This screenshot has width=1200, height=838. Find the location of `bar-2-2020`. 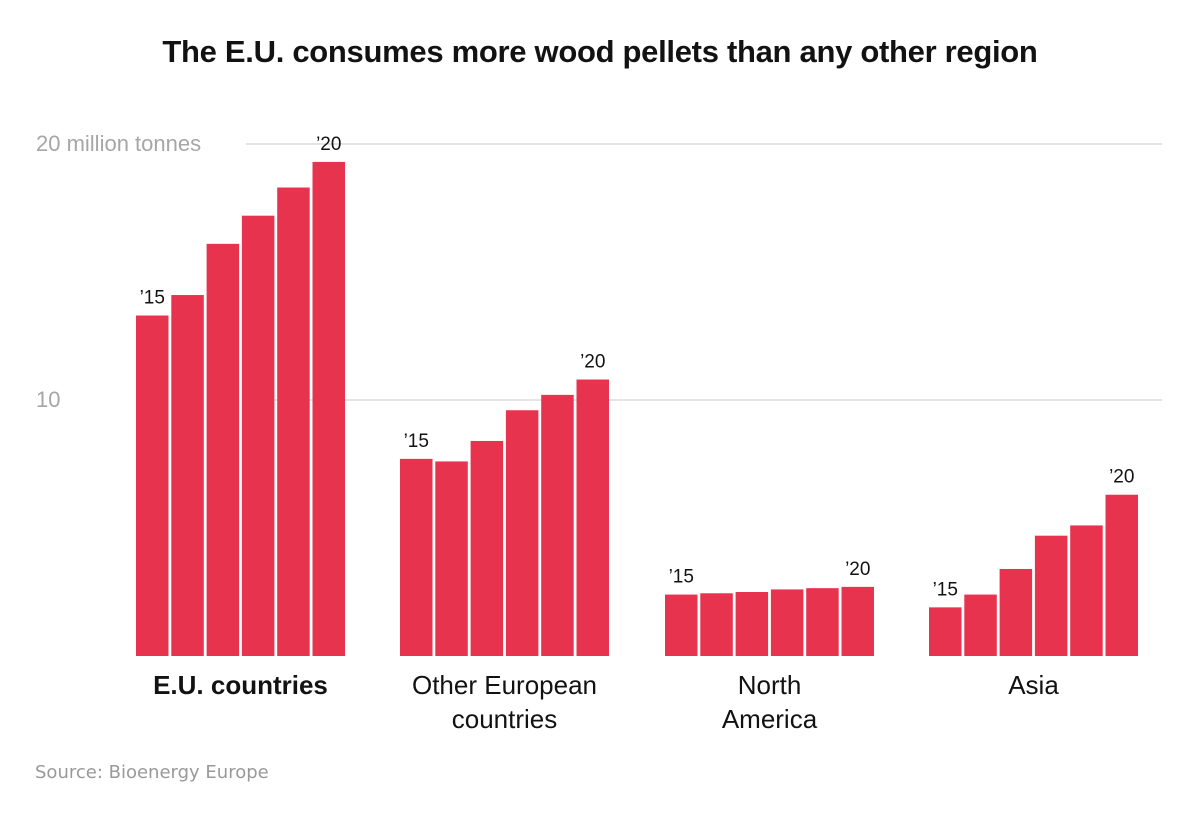

bar-2-2020 is located at coordinates (592, 517).